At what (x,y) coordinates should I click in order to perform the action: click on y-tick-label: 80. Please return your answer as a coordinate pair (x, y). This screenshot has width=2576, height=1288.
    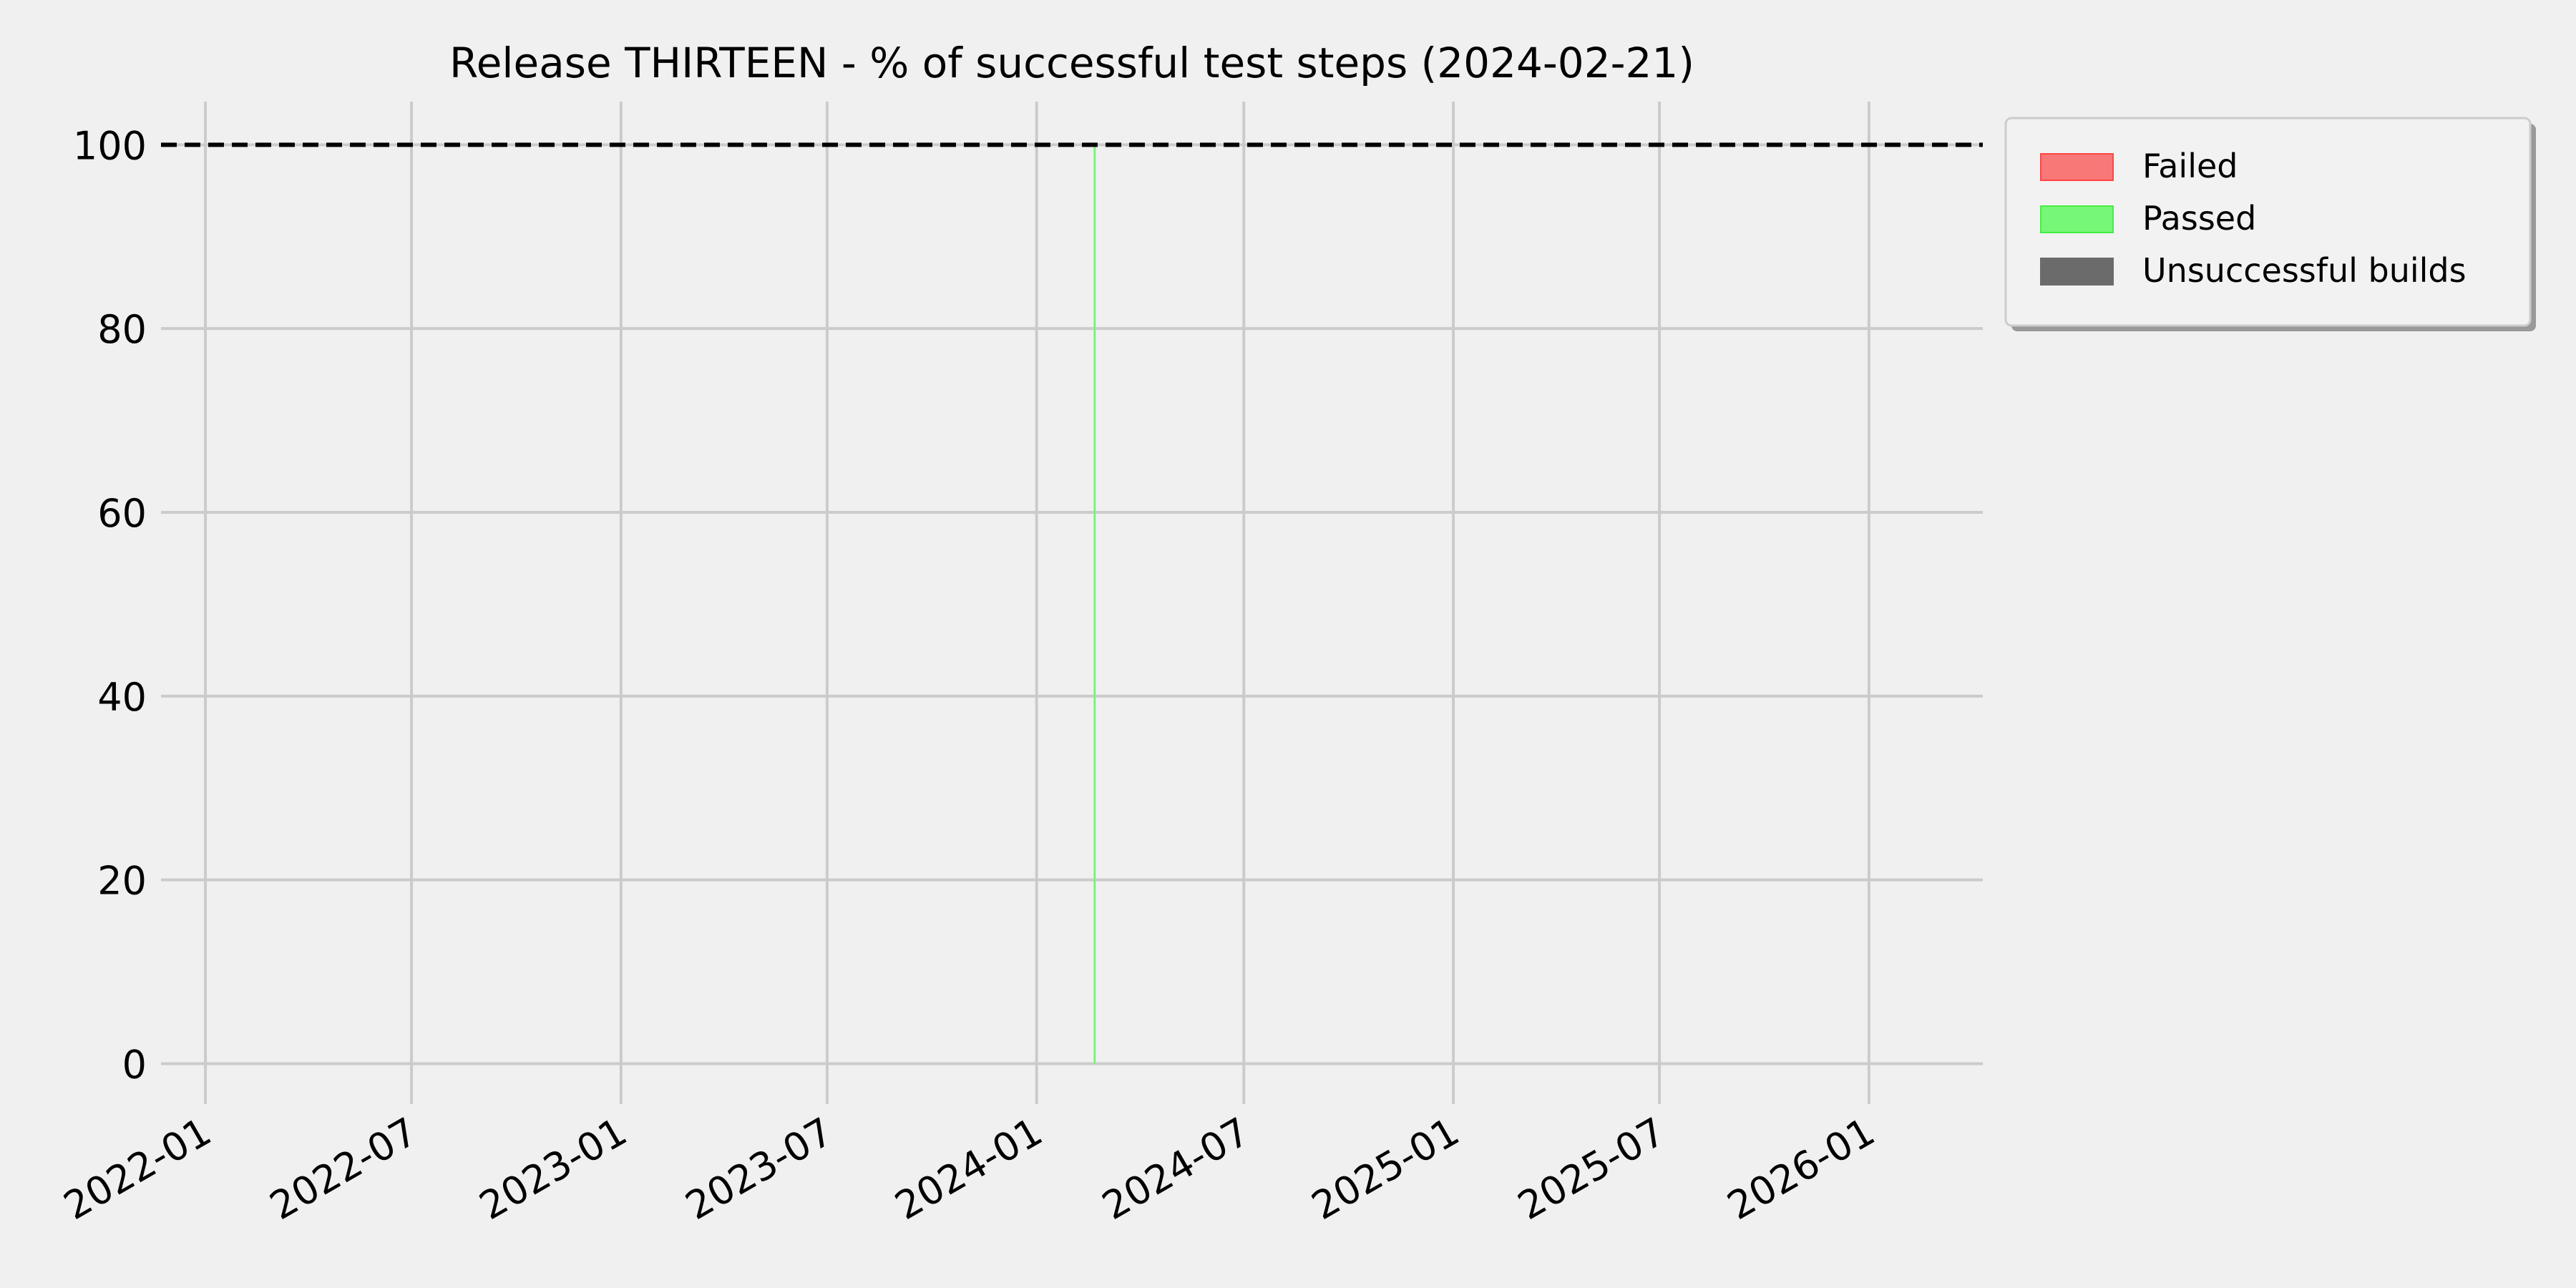
    Looking at the image, I should click on (122, 329).